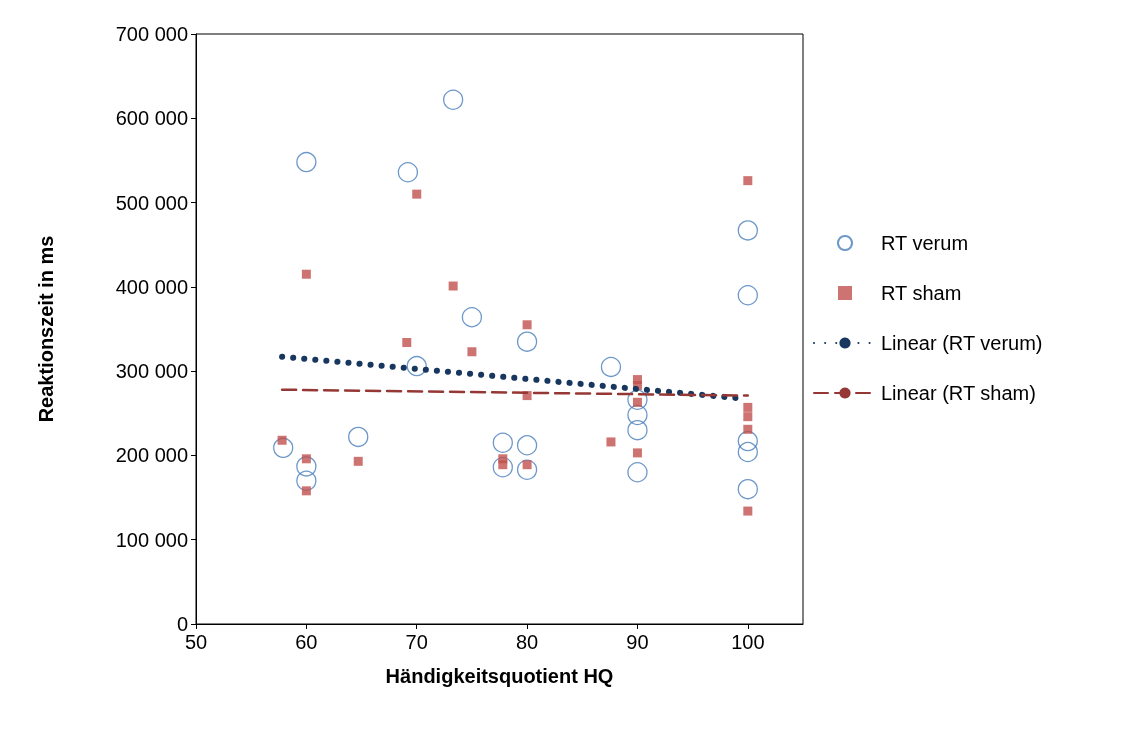 This screenshot has width=1132, height=734. Describe the element at coordinates (151, 539) in the screenshot. I see `y-tick-label: 100 000` at that location.